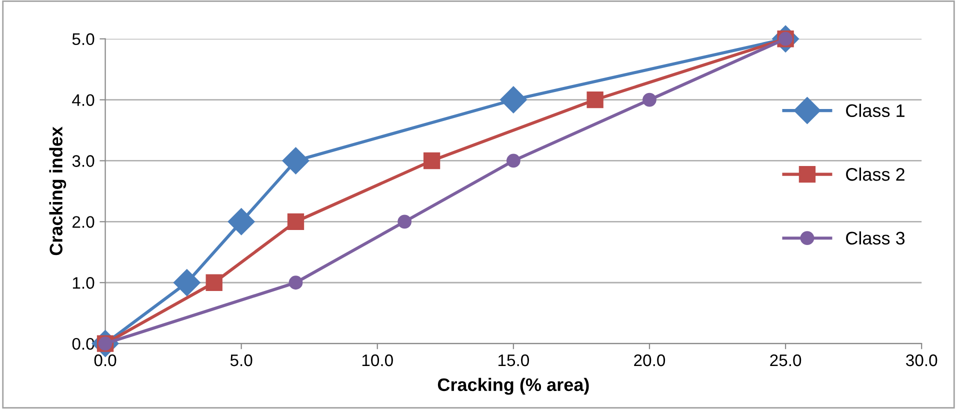 This screenshot has height=409, width=957. What do you see at coordinates (83, 283) in the screenshot?
I see `y-tick-label: 1.0` at bounding box center [83, 283].